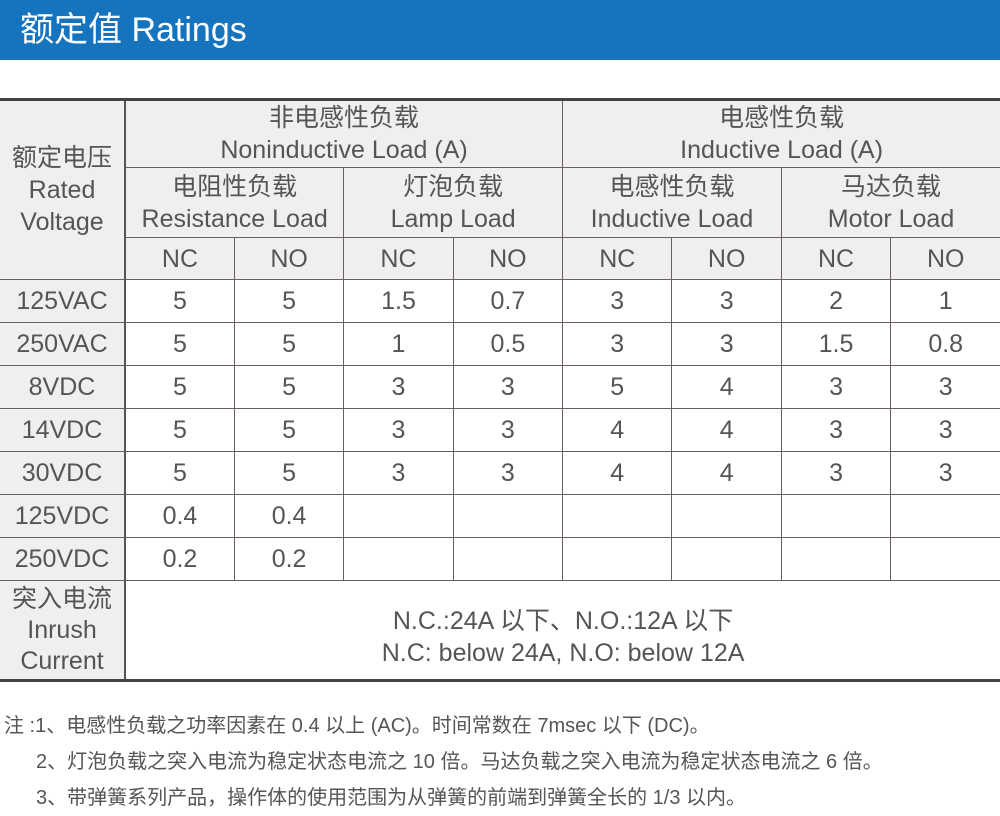 This screenshot has height=816, width=1000. What do you see at coordinates (133, 30) in the screenshot?
I see `section-title: 额定值 Ratings` at bounding box center [133, 30].